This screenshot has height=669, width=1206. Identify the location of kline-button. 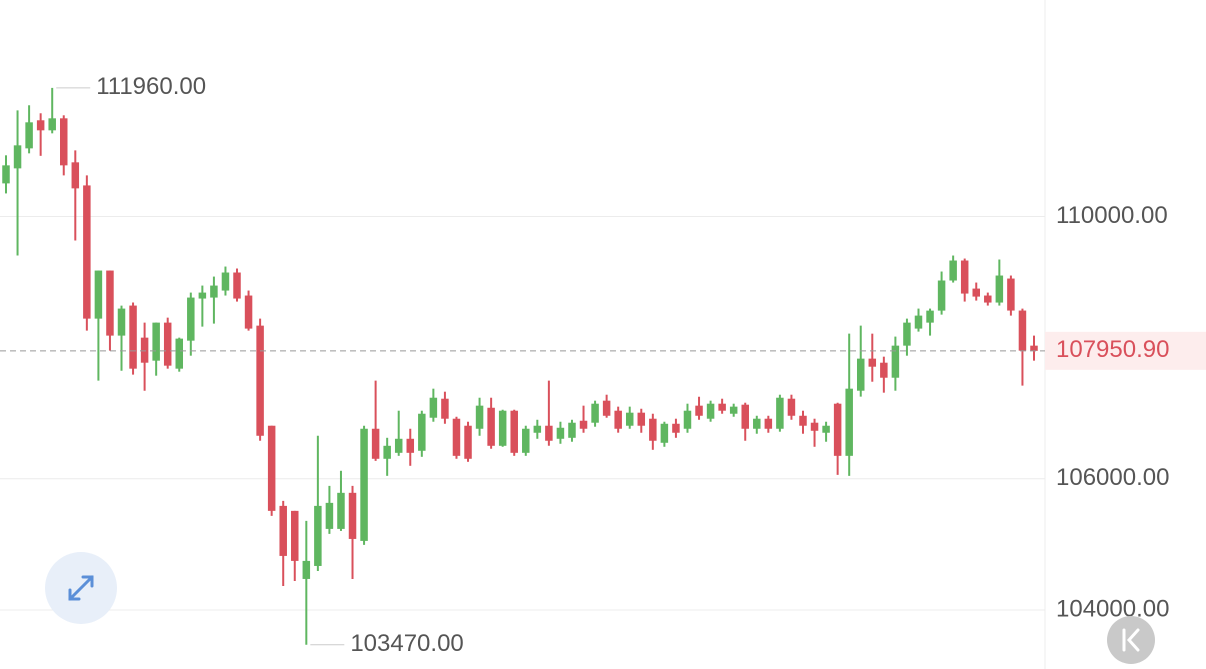
(1131, 640).